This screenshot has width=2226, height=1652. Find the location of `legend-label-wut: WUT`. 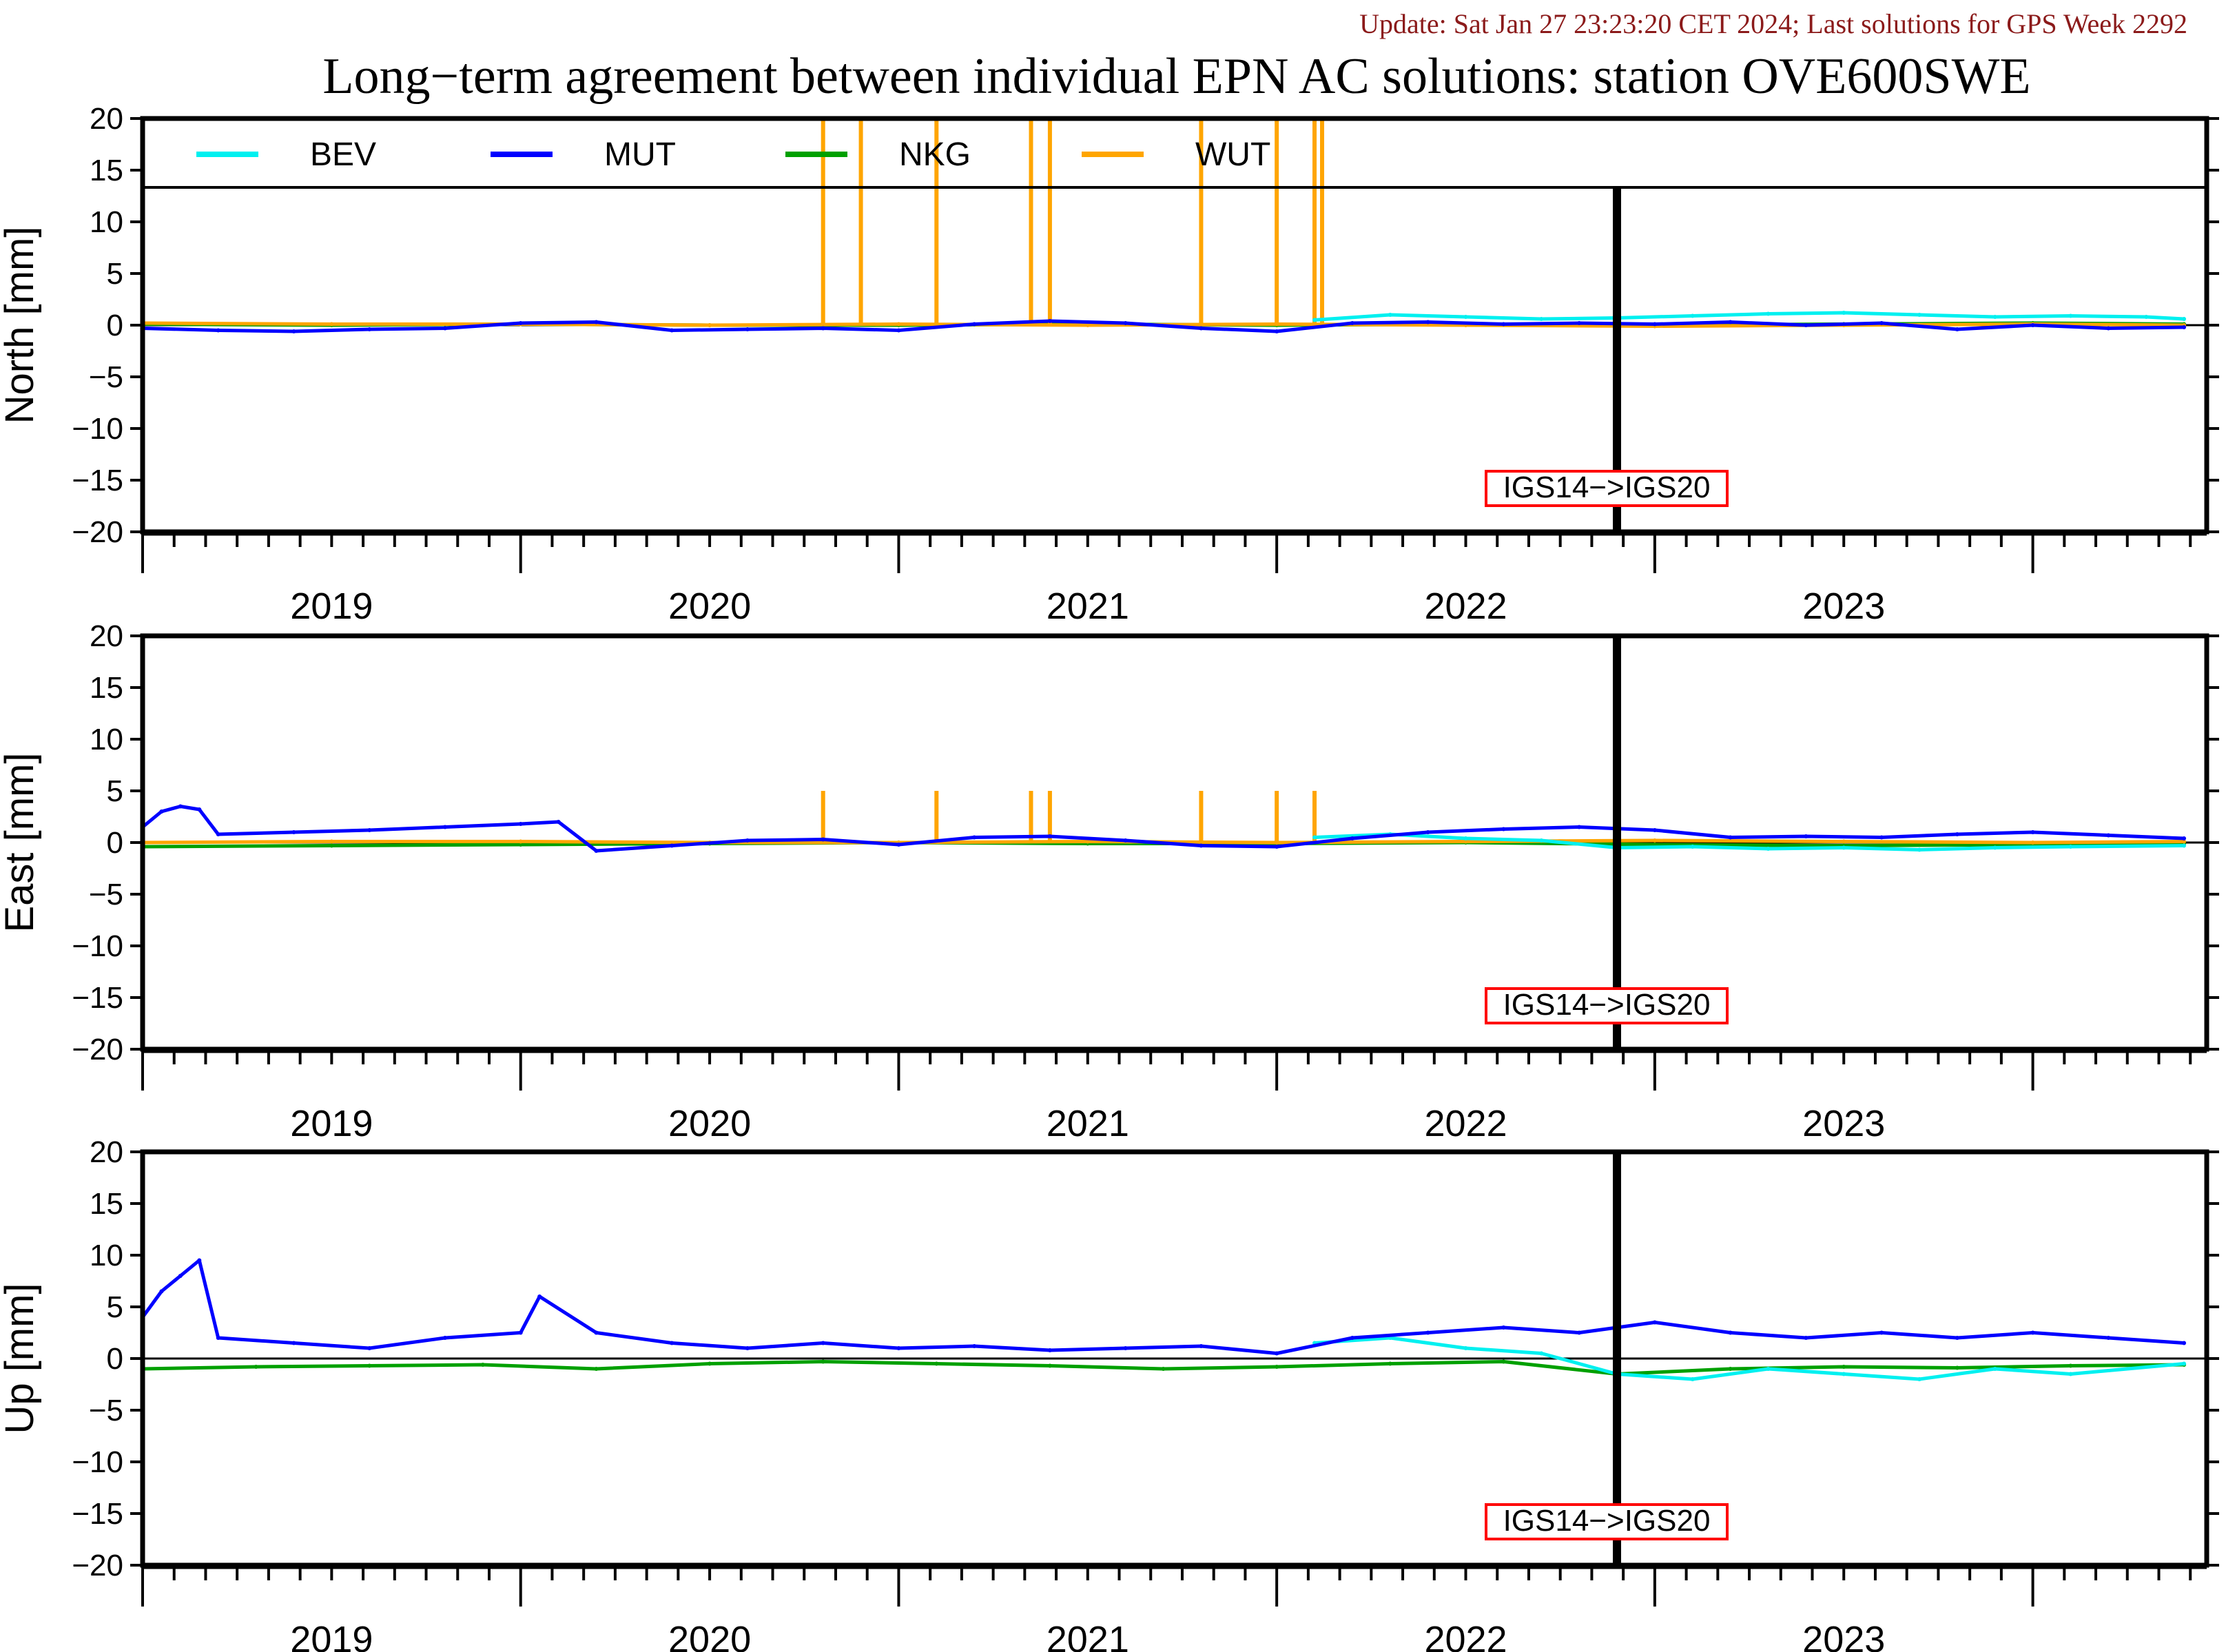

legend-label-wut: WUT is located at coordinates (1232, 154).